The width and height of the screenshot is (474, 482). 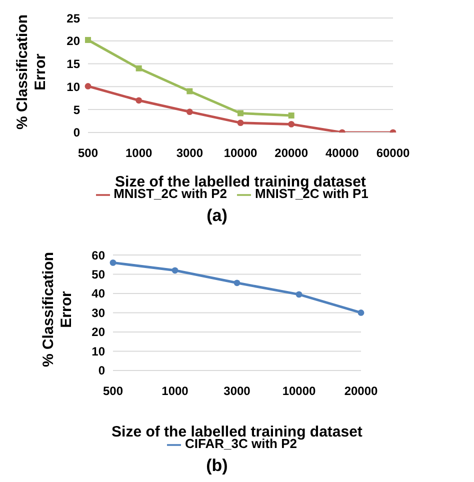 I want to click on legend-label: MNIST_2C with P2, so click(x=170, y=194).